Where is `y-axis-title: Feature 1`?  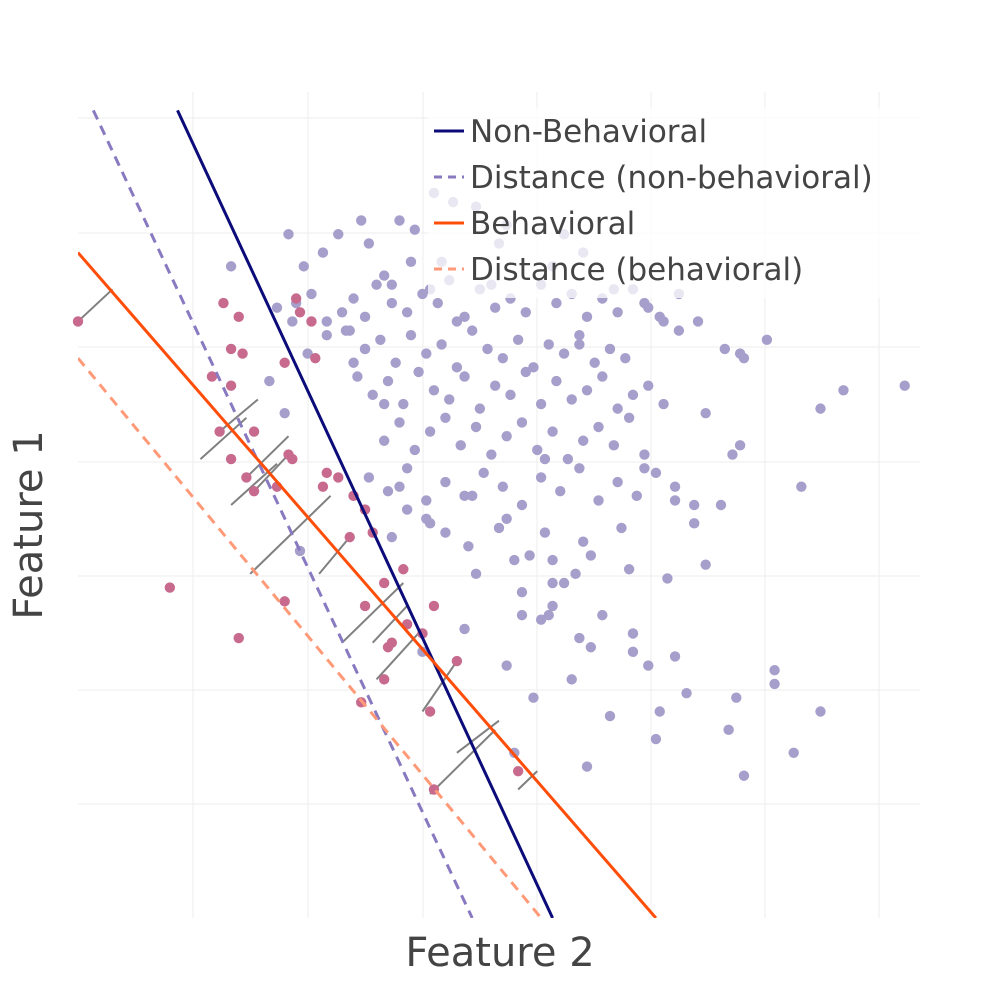
y-axis-title: Feature 1 is located at coordinates (29, 524).